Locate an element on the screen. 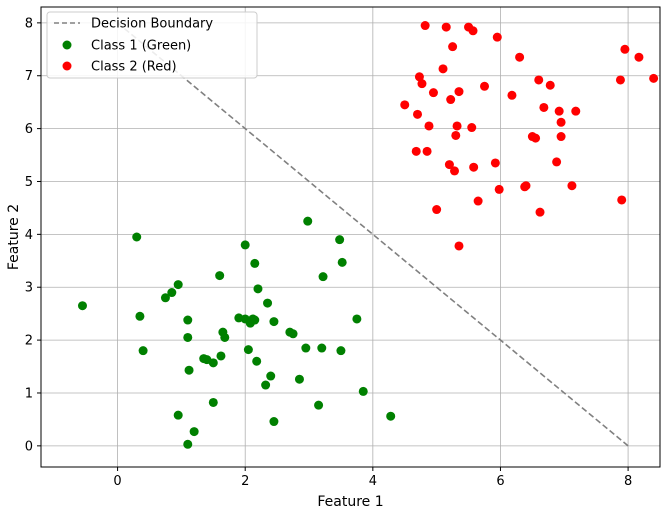 This screenshot has height=510, width=664. y-tick-label: 5 is located at coordinates (29, 182).